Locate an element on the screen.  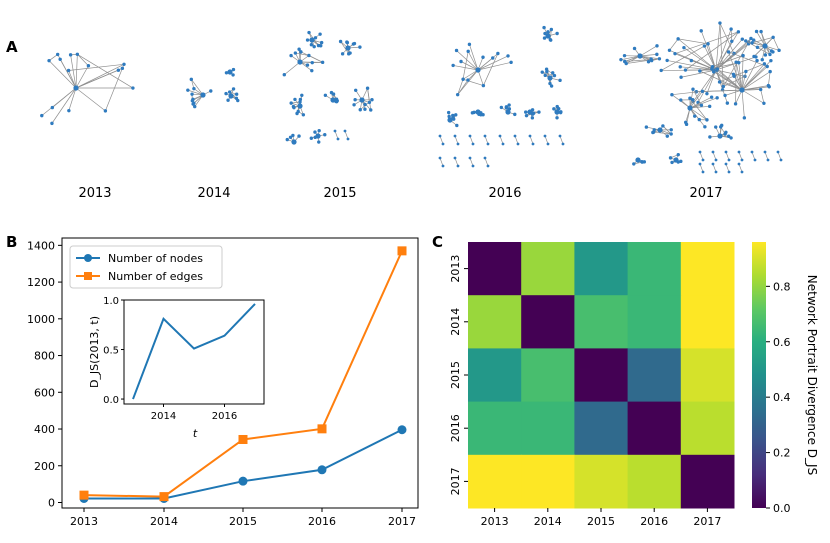
y-axis: 0 200 400 600 800 1000 1200 1400 is located at coordinates (44, 374).